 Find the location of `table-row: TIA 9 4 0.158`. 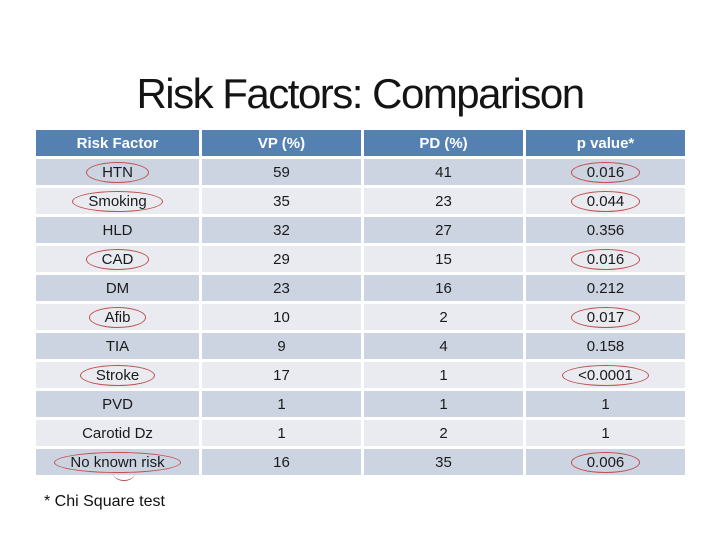

table-row: TIA 9 4 0.158 is located at coordinates (360, 346).